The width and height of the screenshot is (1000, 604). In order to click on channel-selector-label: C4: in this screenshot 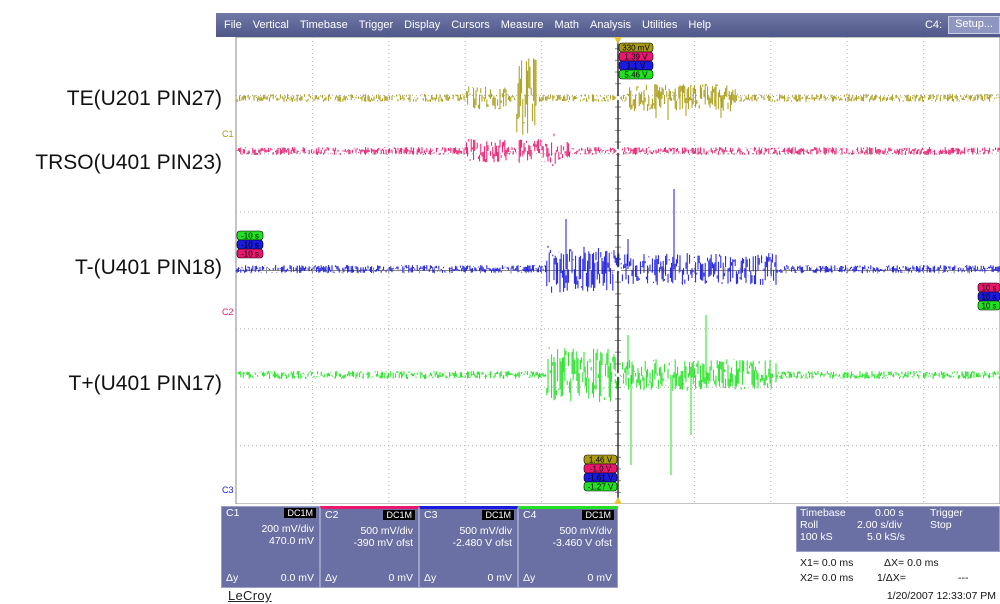, I will do `click(933, 25)`.